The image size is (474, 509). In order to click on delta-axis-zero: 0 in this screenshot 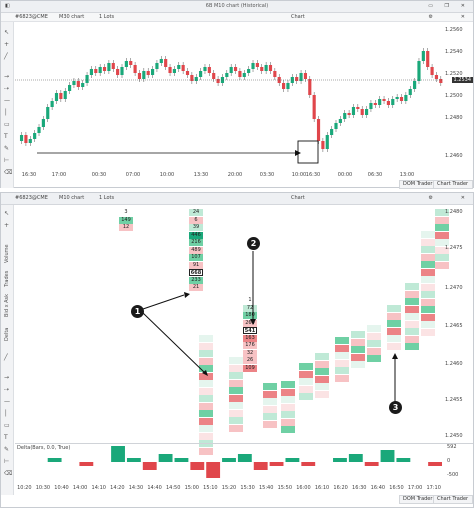, I will do `click(449, 461)`.